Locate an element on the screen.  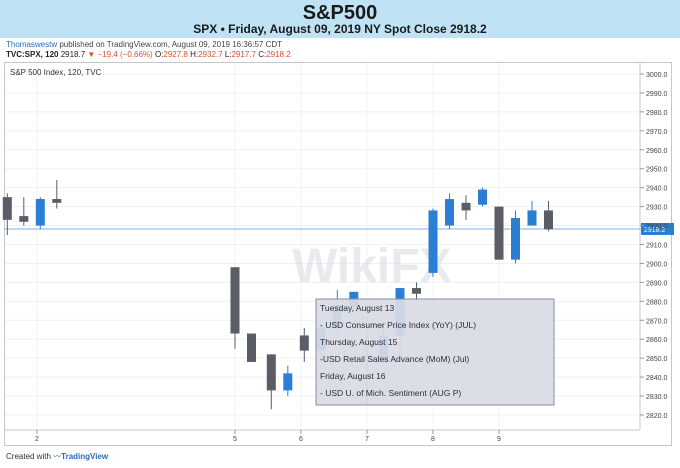
low-value: 2917.7 is located at coordinates (243, 54).